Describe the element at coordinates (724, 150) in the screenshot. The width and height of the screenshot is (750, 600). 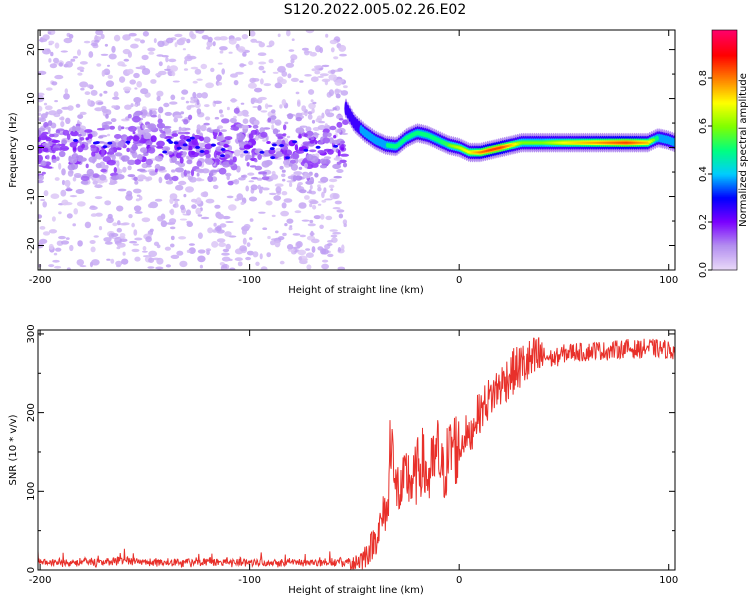
I see `colorbar-gradient` at that location.